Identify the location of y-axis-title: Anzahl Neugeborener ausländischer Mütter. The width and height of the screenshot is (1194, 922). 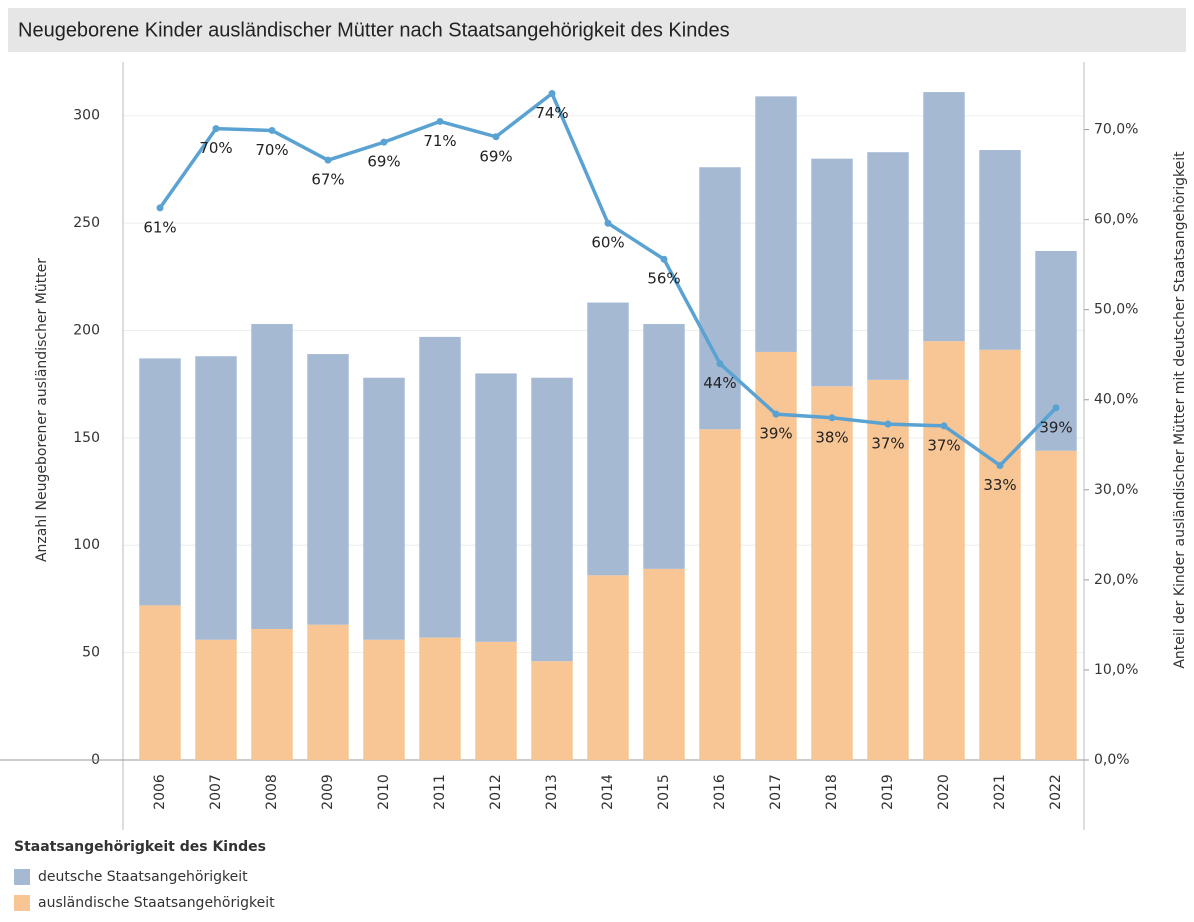
(42, 410).